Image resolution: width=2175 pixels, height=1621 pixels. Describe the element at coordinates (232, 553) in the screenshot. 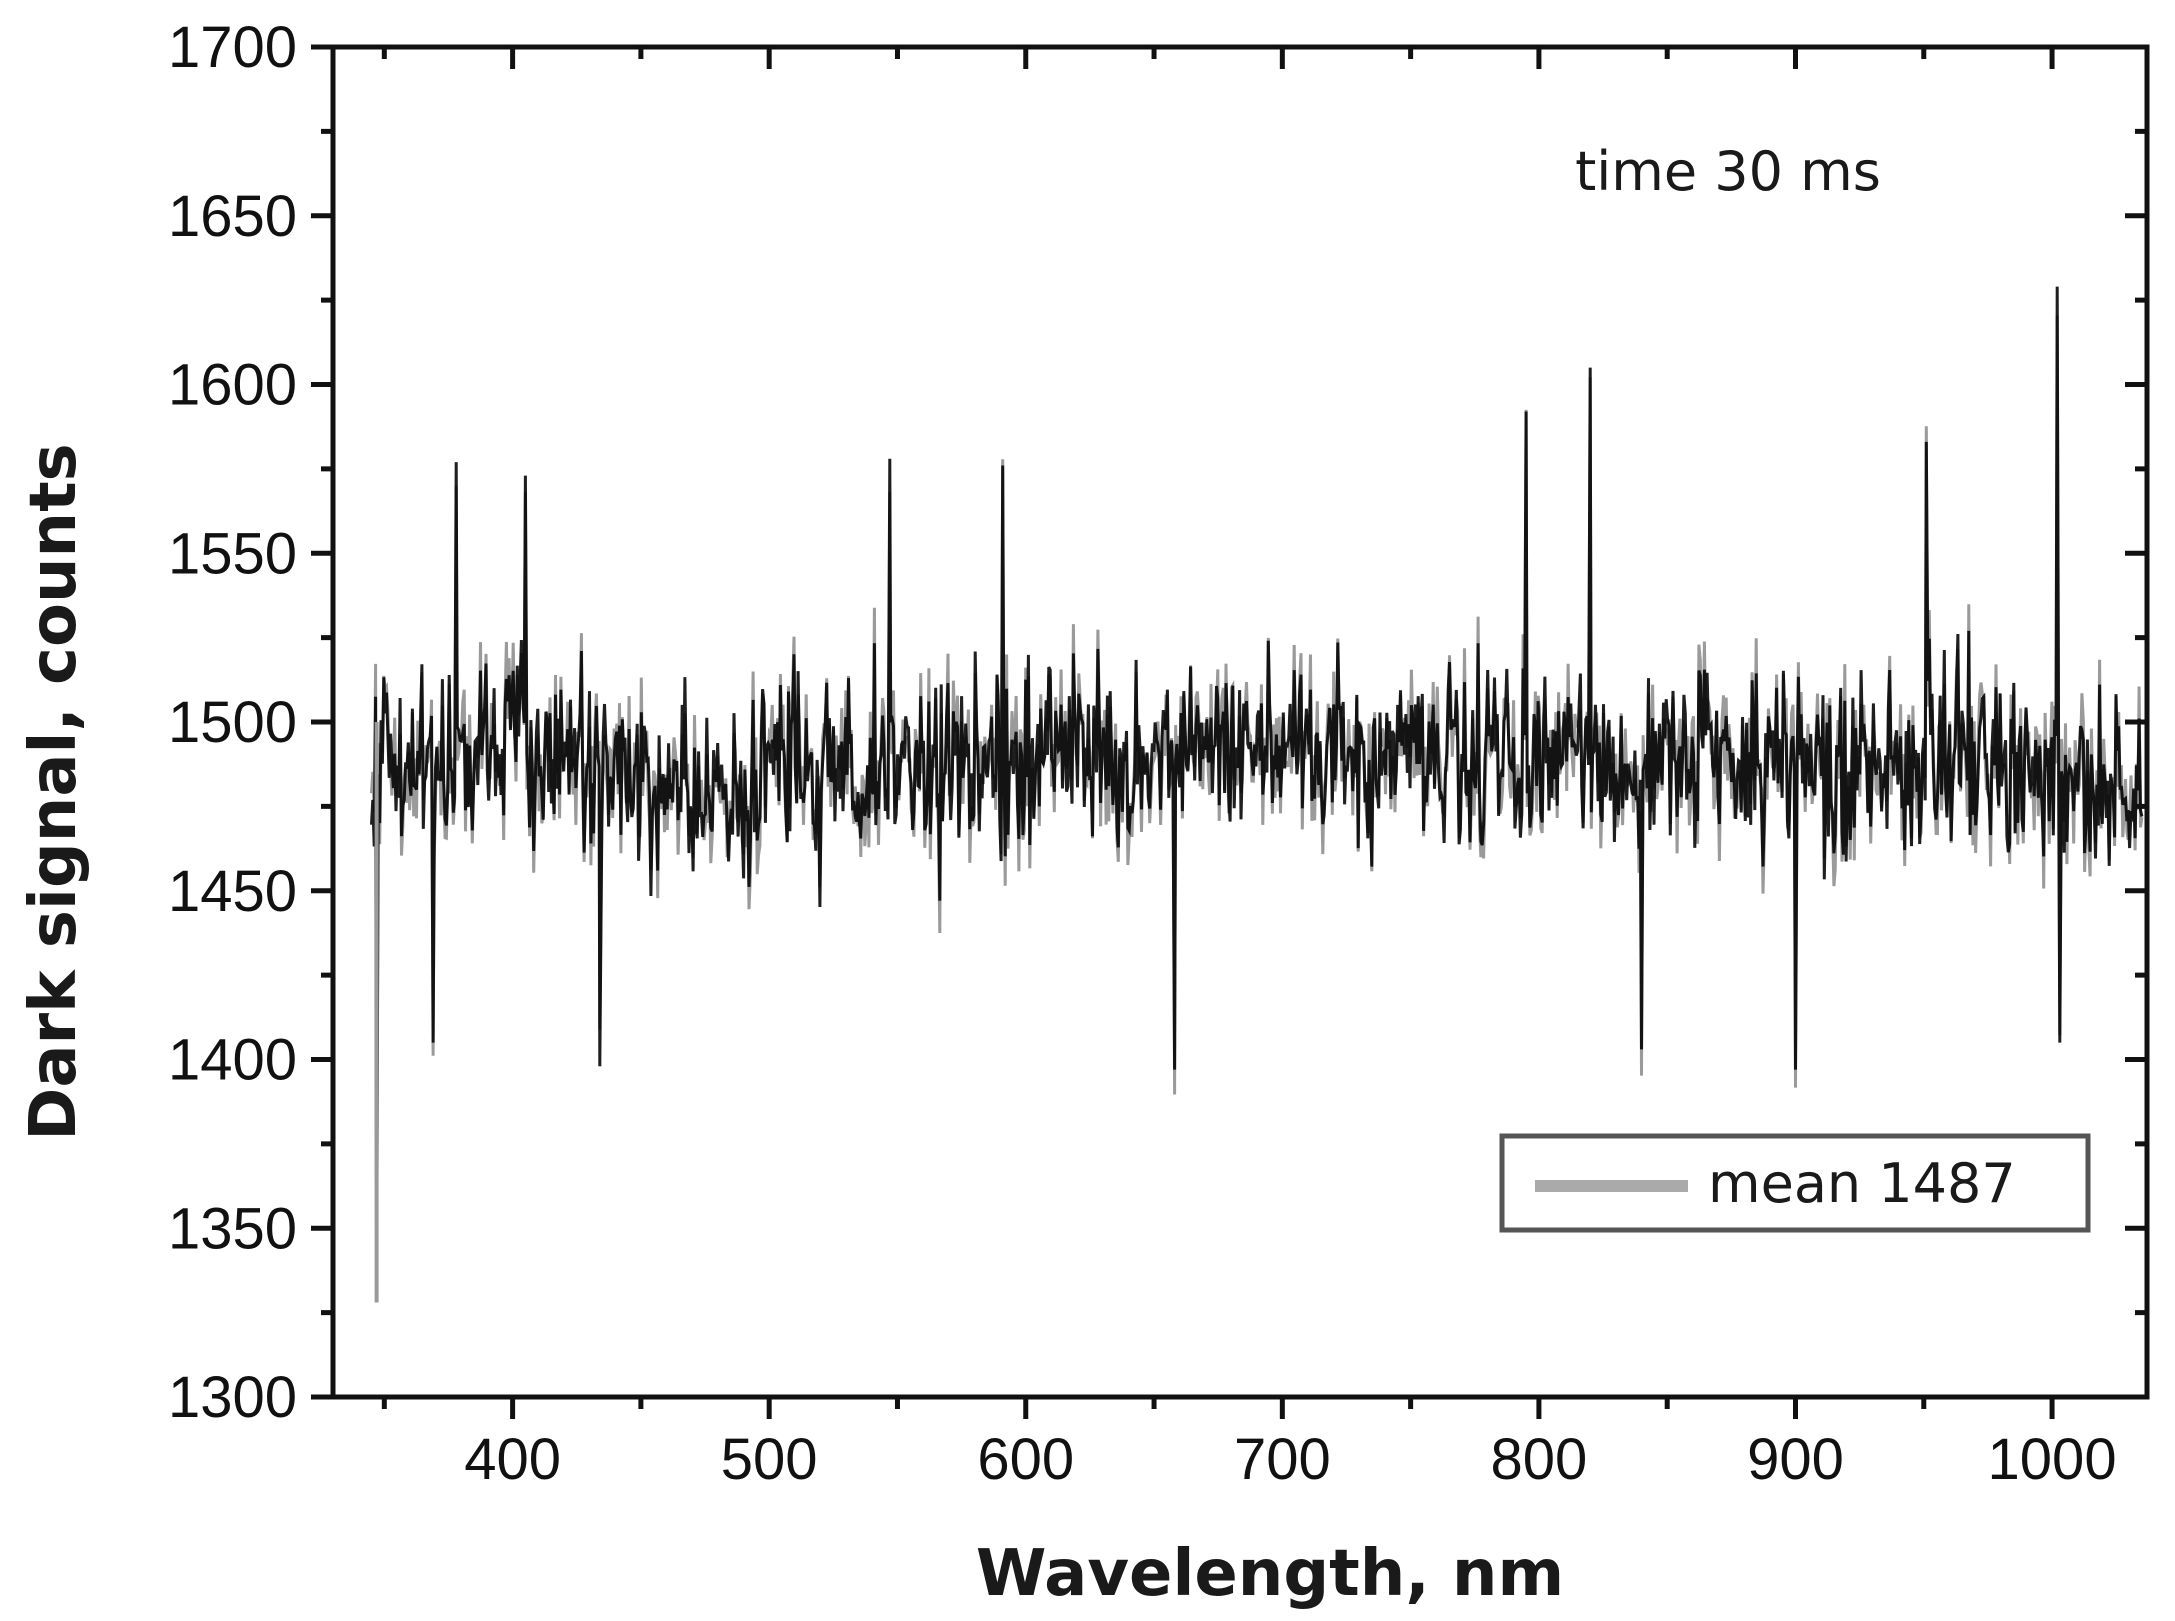

I see `y-tick-label: 1550` at that location.